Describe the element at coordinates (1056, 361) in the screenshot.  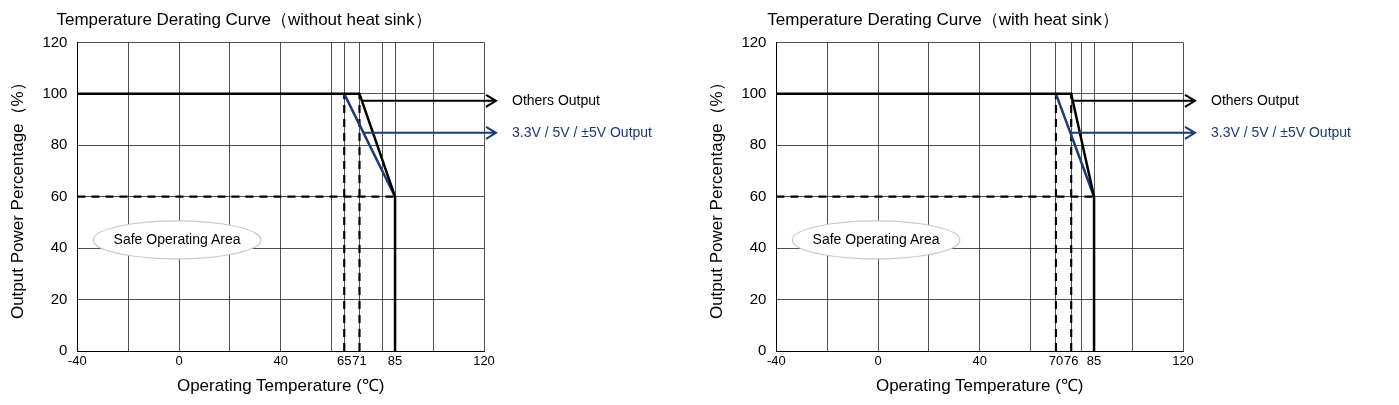
I see `x-tick-label: 70` at that location.